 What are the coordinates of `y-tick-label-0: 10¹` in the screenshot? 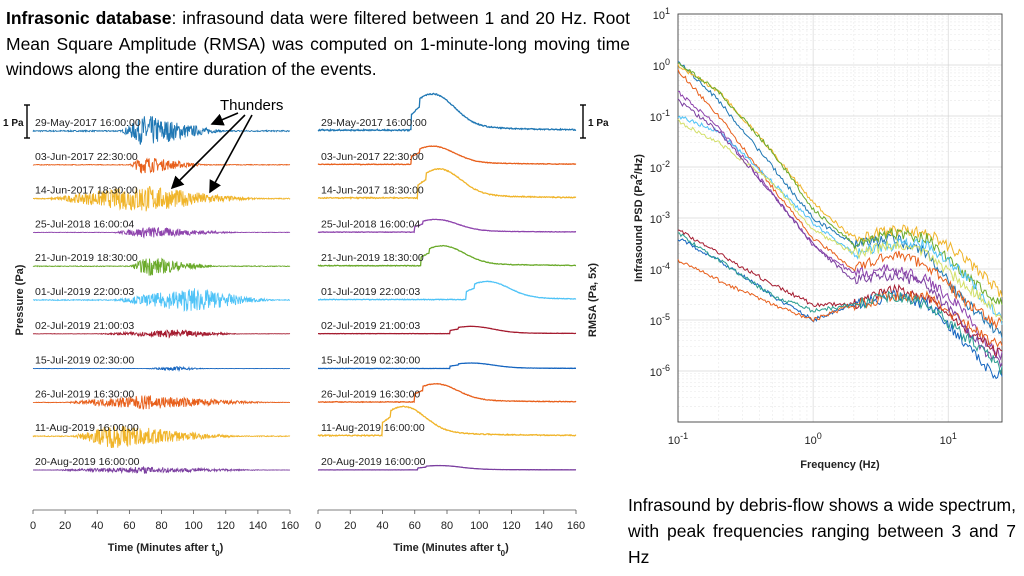 It's located at (661, 14).